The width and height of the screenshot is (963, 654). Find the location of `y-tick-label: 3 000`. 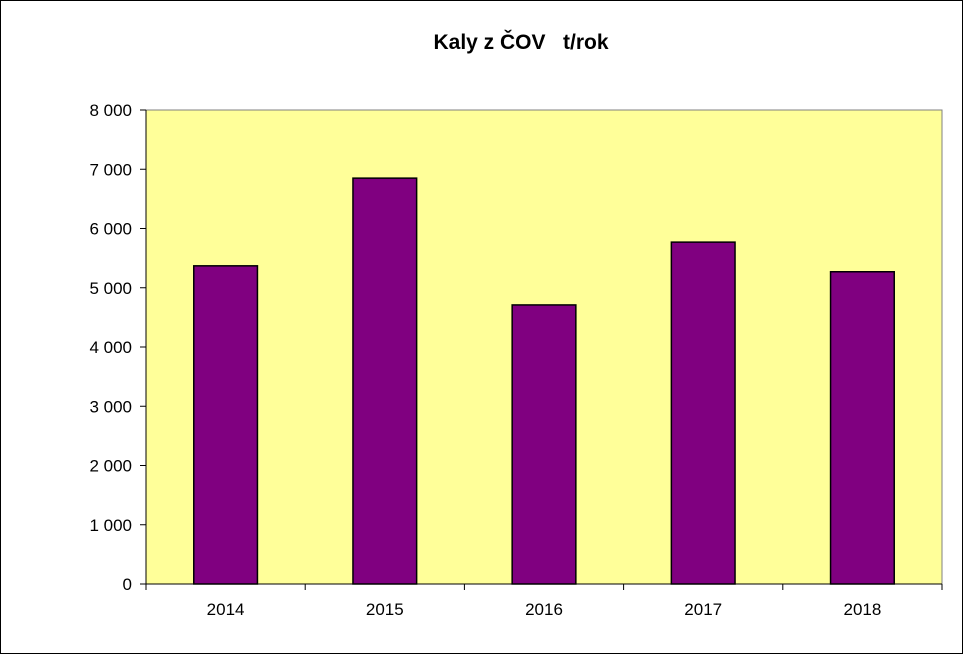

y-tick-label: 3 000 is located at coordinates (110, 406).